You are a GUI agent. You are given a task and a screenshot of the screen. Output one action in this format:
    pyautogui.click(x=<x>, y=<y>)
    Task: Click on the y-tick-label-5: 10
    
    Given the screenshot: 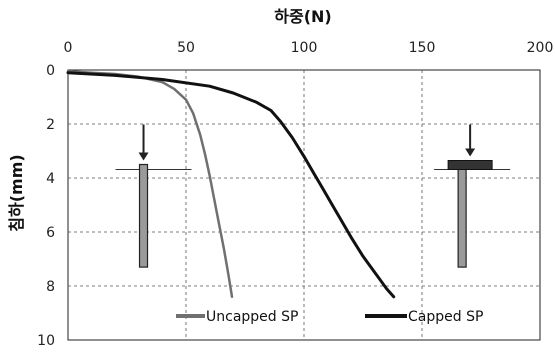 What is the action you would take?
    pyautogui.click(x=46, y=341)
    